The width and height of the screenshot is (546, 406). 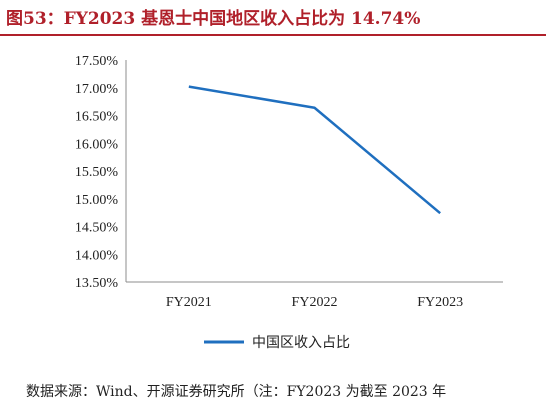 What do you see at coordinates (440, 302) in the screenshot?
I see `x-tick-label: FY2023` at bounding box center [440, 302].